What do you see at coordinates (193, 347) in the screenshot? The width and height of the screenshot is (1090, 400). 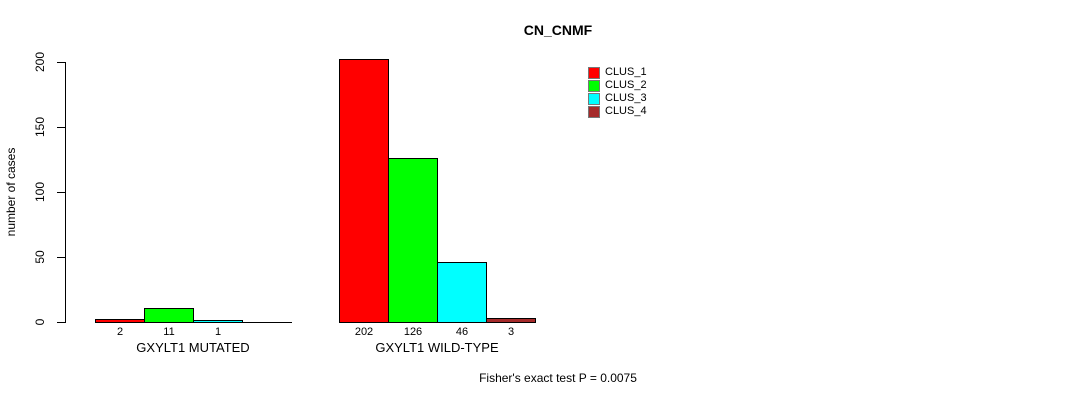 I see `group-label: GXYLT1 MUTATED` at bounding box center [193, 347].